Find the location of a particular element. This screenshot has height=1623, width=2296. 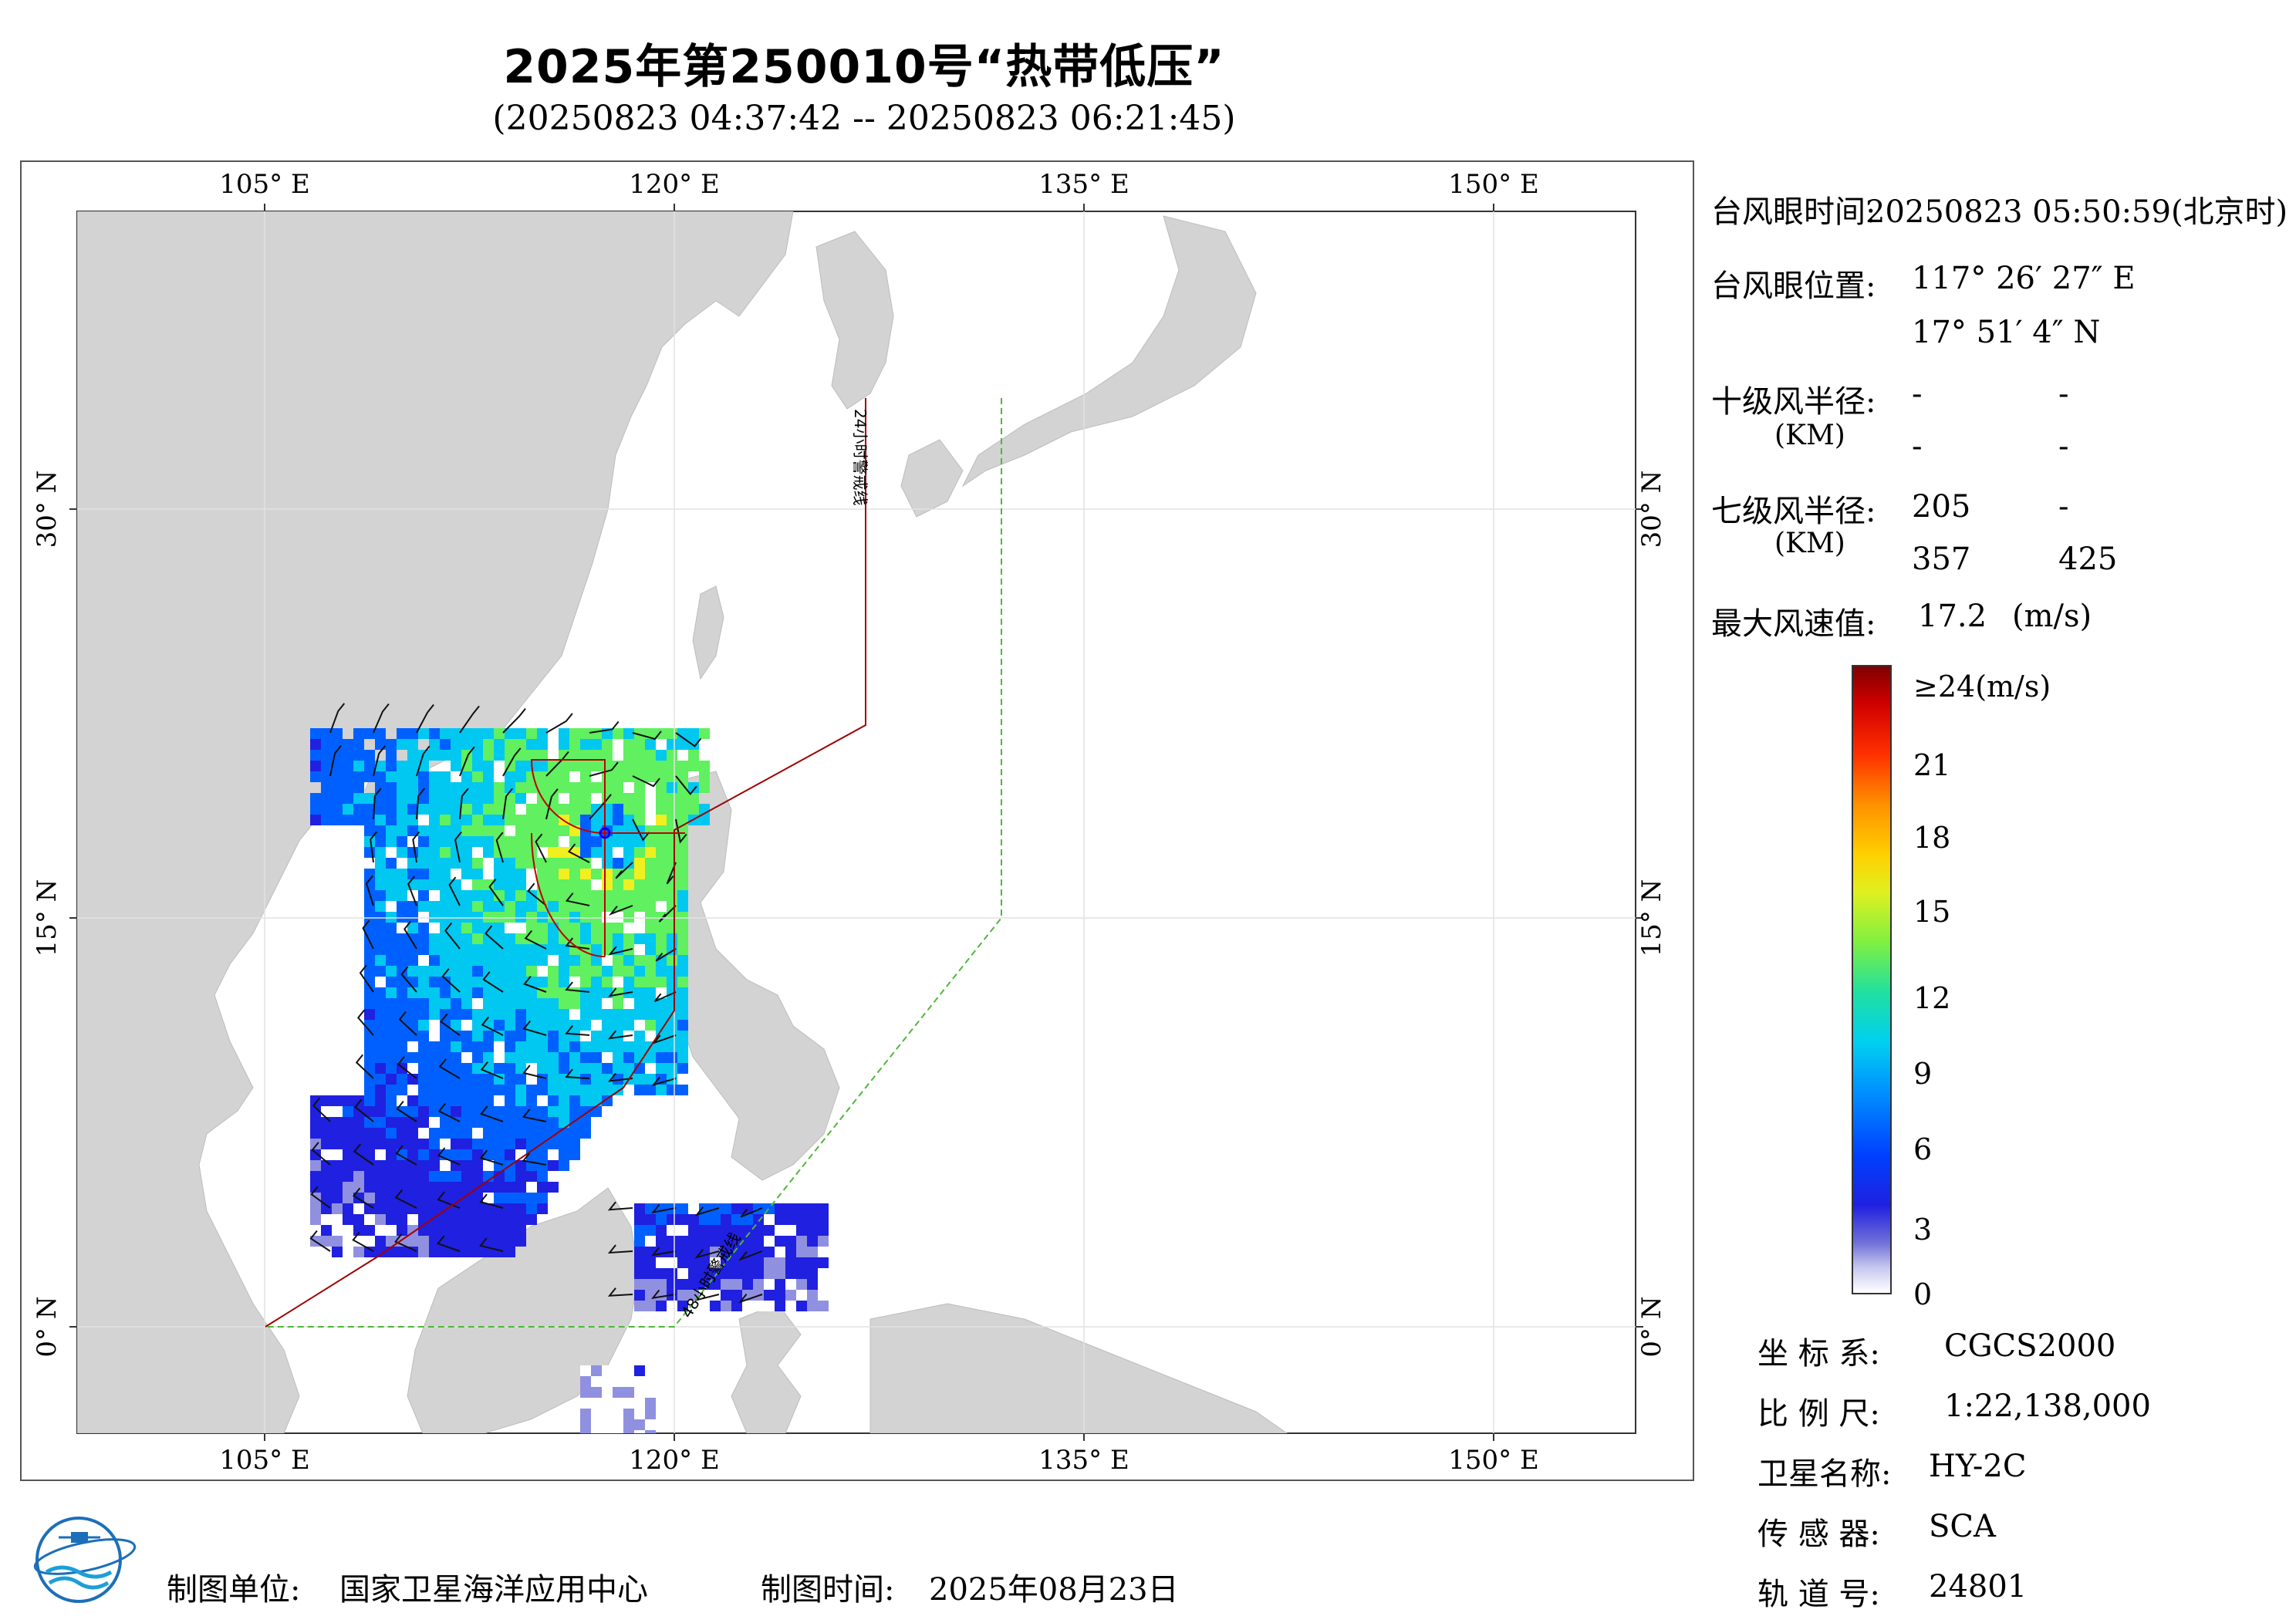

legend-label-21: 21 is located at coordinates (1932, 765).